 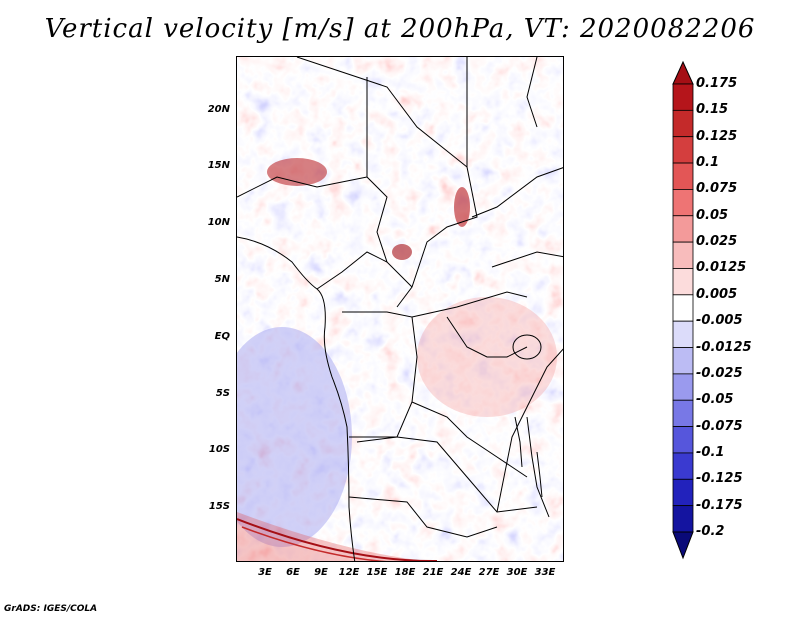 What do you see at coordinates (710, 452) in the screenshot?
I see `colorbar-label: -0.1` at bounding box center [710, 452].